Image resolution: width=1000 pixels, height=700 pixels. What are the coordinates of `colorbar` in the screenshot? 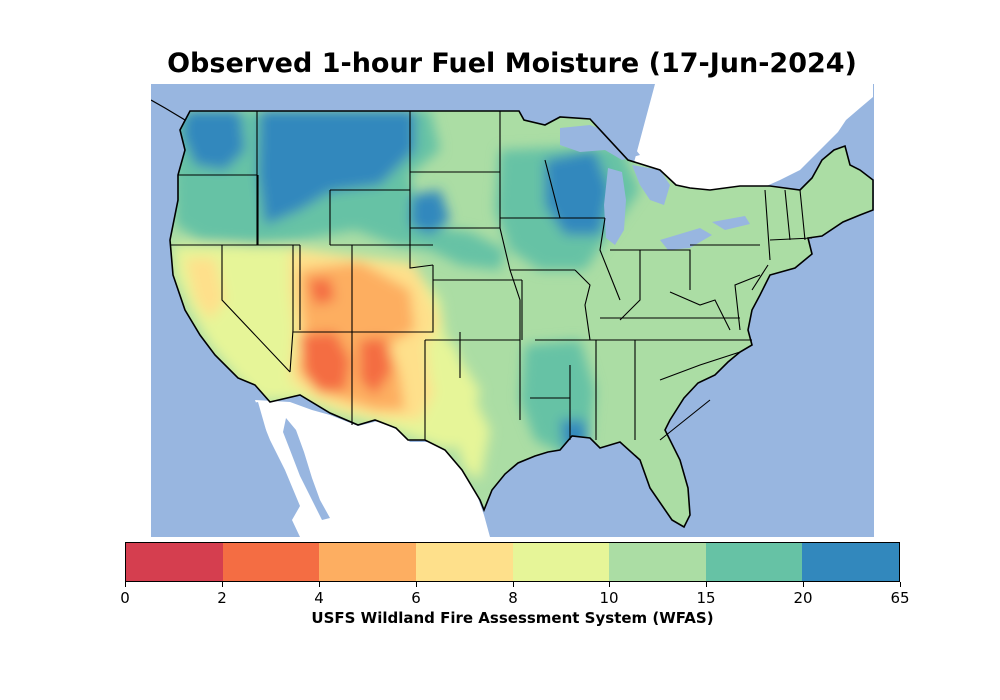 It's located at (512, 562).